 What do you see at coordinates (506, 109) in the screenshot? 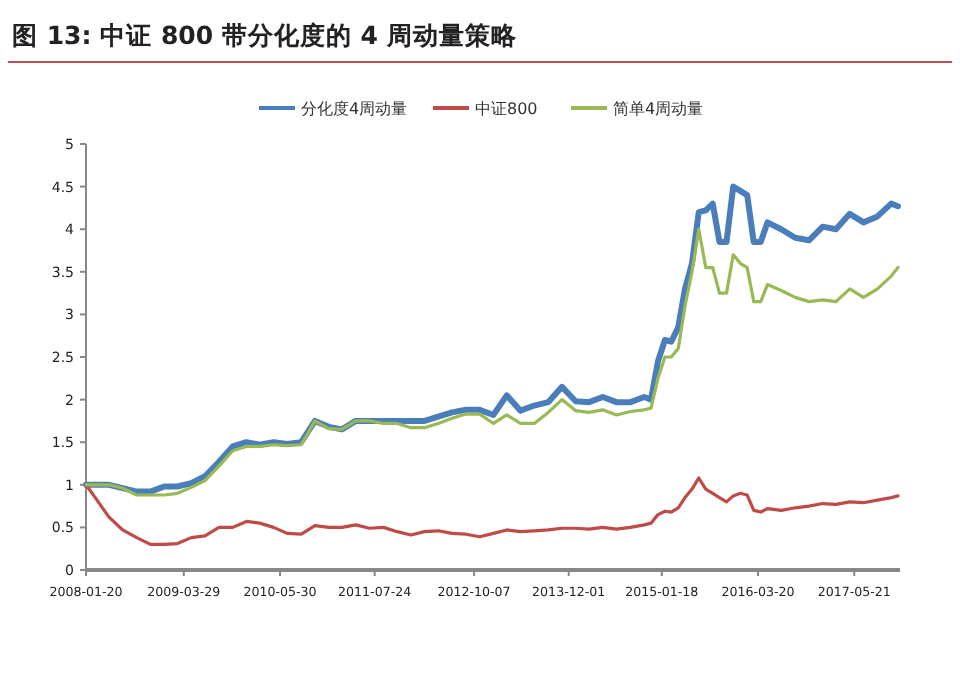
I see `legend-label: 中证800` at bounding box center [506, 109].